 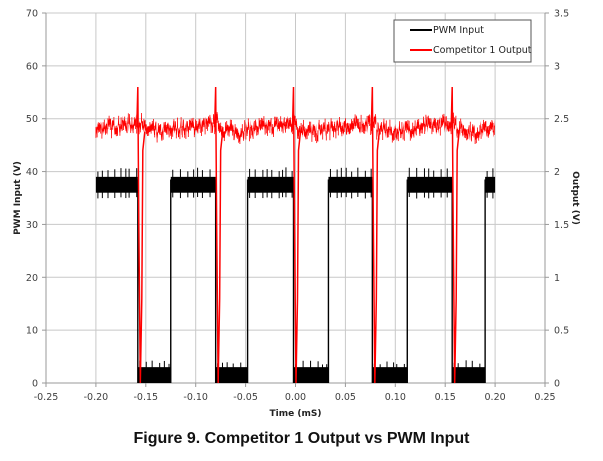 I want to click on y2-tick-label: 3.5, so click(x=561, y=14).